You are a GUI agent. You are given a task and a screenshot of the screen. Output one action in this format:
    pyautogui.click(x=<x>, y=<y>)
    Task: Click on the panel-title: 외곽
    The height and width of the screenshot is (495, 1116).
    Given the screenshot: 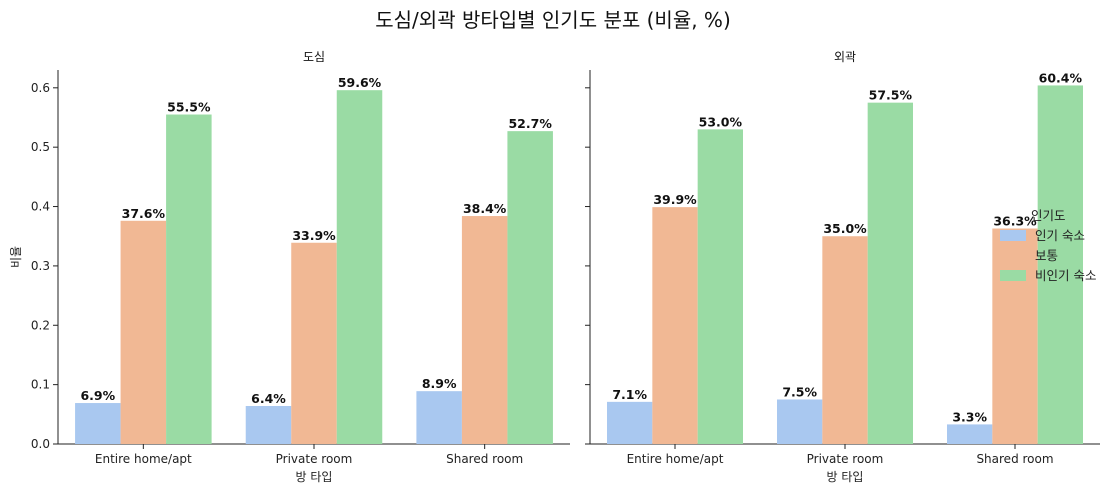 What is the action you would take?
    pyautogui.click(x=845, y=57)
    